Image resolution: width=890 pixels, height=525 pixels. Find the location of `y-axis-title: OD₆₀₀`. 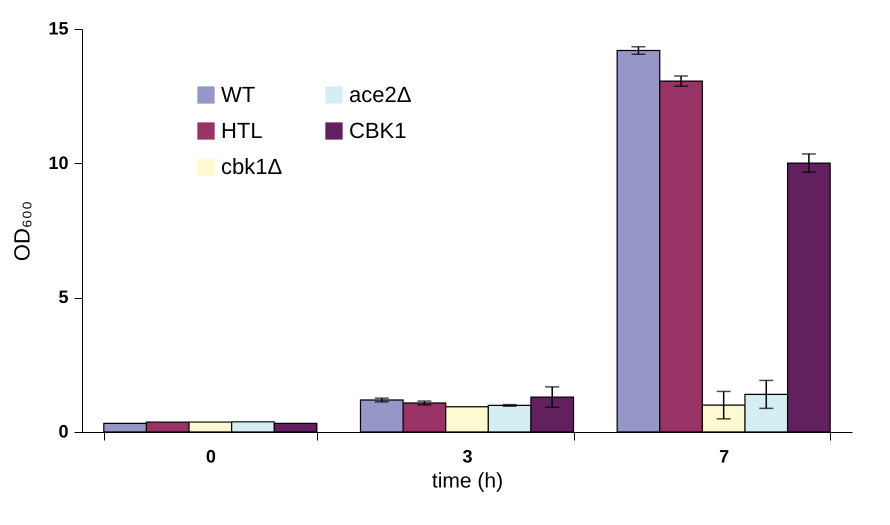

y-axis-title: OD₆₀₀ is located at coordinates (21, 231).